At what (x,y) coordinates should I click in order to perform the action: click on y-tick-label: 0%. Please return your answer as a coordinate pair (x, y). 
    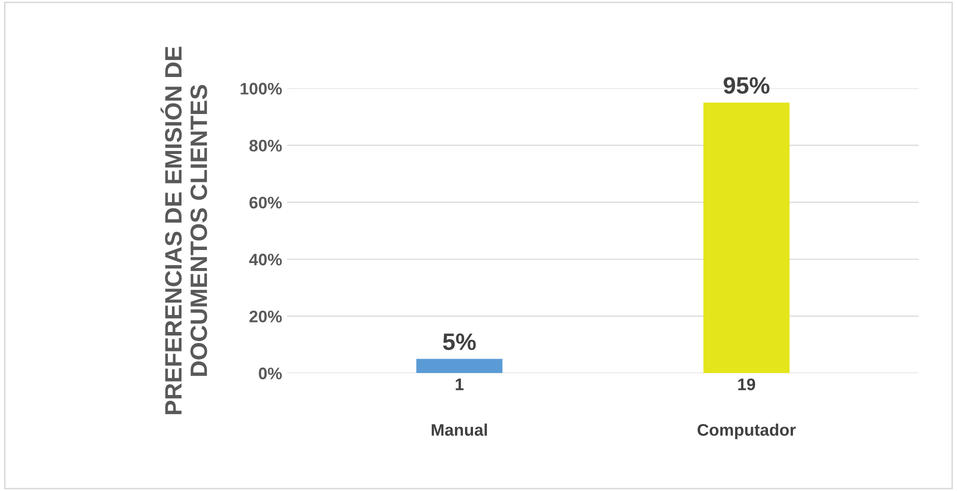
    Looking at the image, I should click on (270, 374).